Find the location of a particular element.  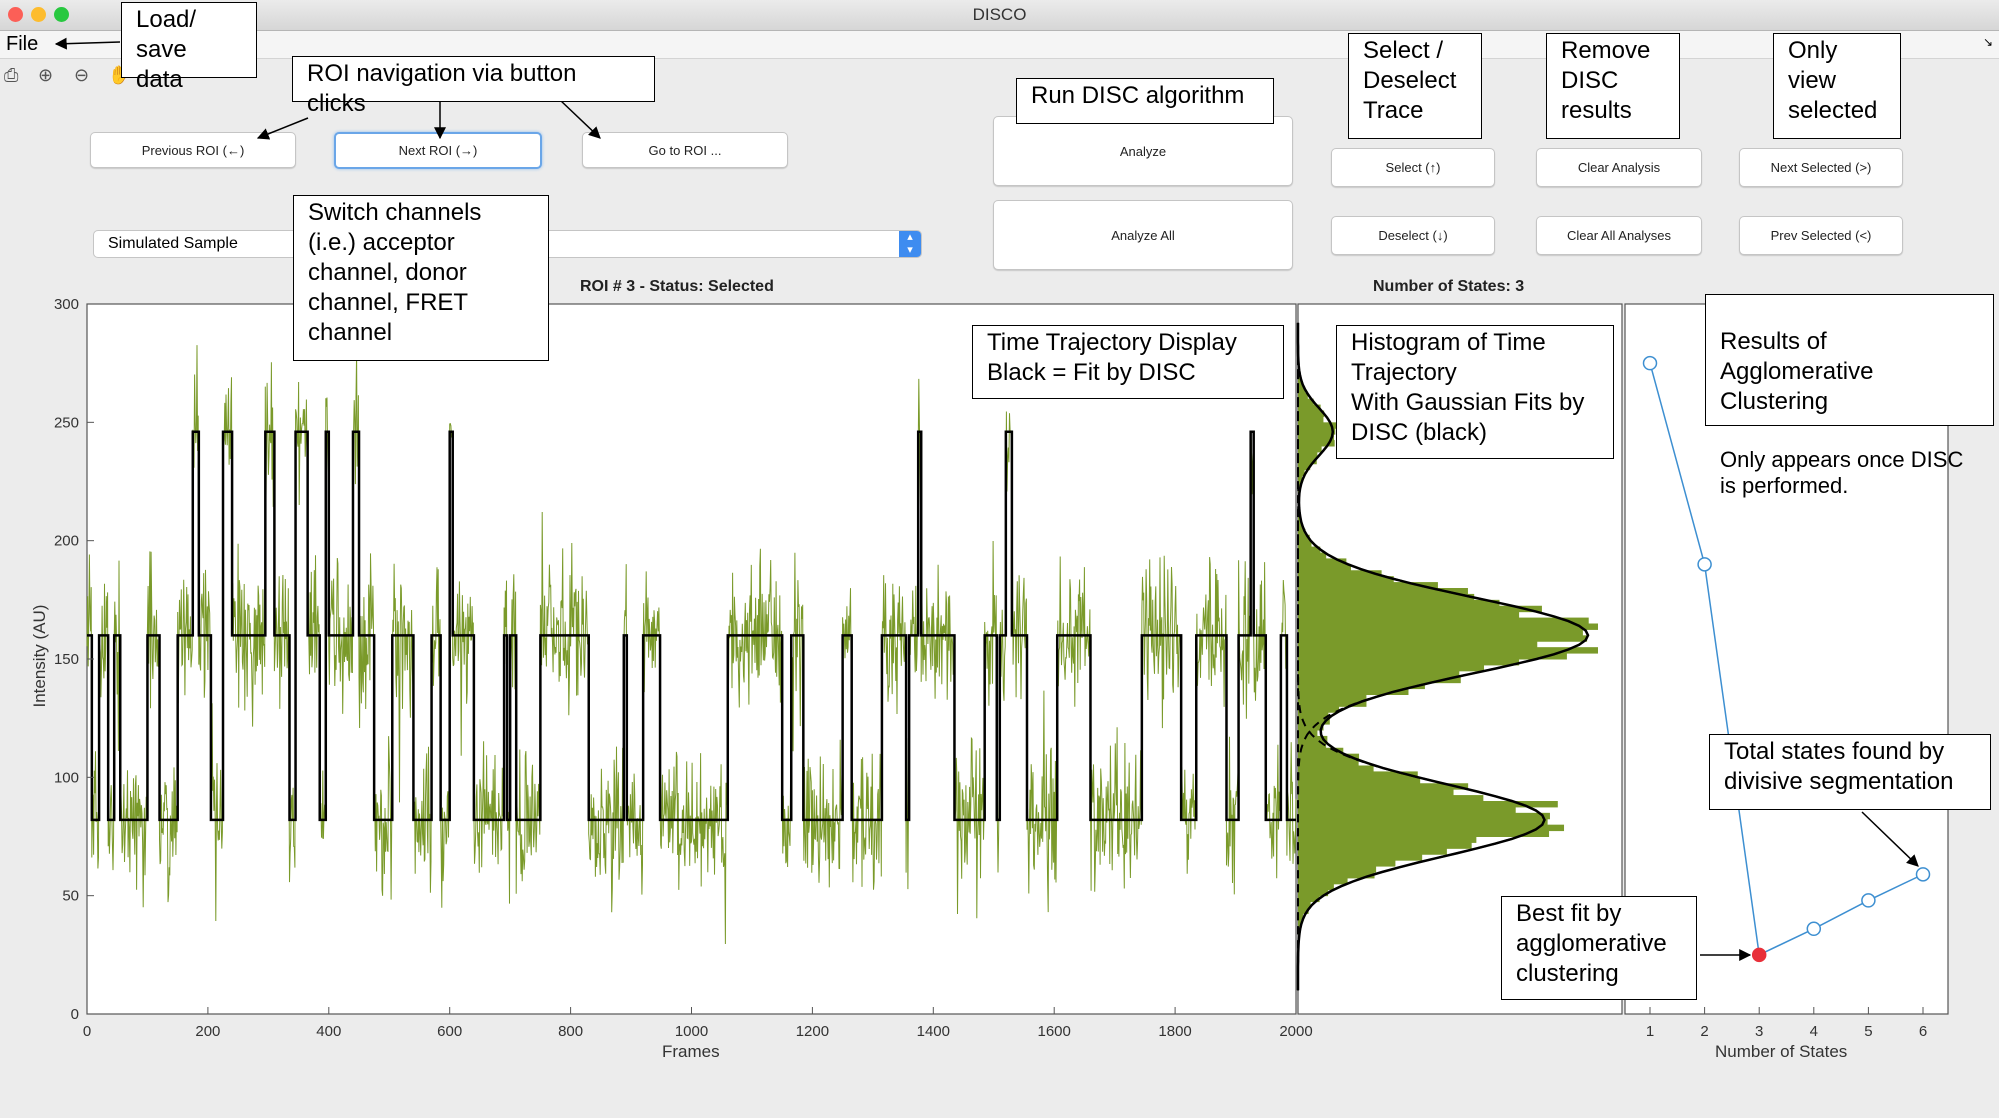

menu-overflow-icon: ↘ is located at coordinates (1987, 42).